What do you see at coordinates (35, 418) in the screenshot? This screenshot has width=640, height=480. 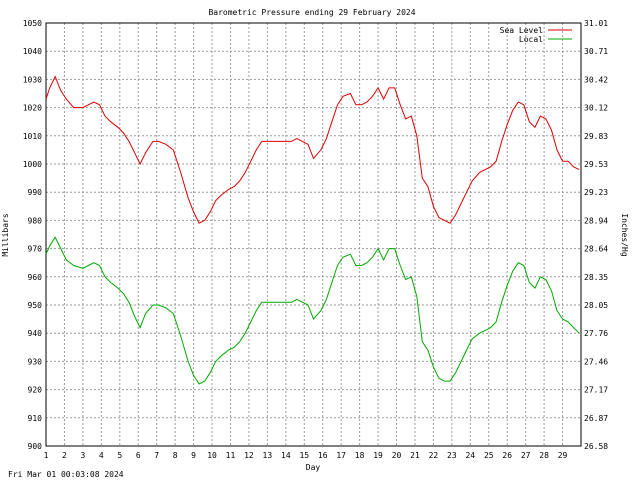 I see `y-tick-label-left: 910` at bounding box center [35, 418].